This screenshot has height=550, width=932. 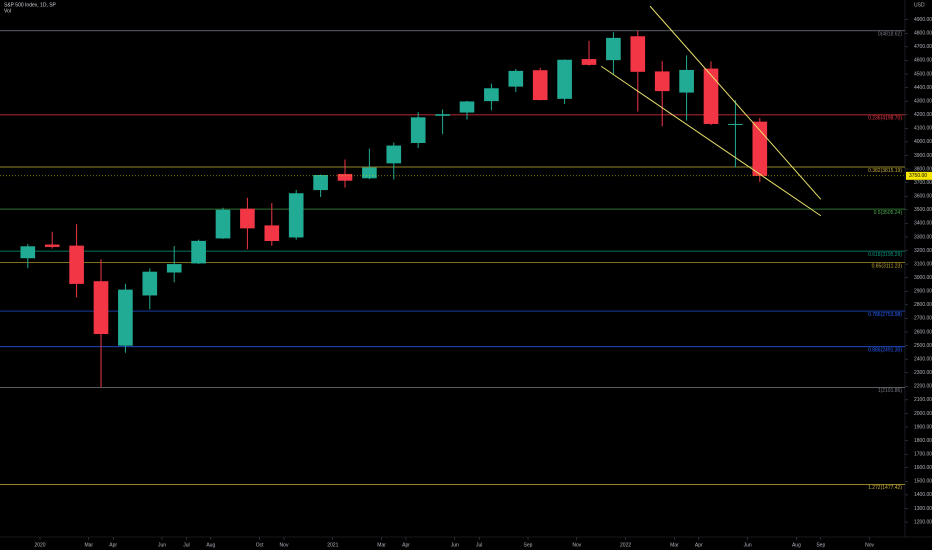 I want to click on fib-label: 1(2191.86), so click(x=890, y=391).